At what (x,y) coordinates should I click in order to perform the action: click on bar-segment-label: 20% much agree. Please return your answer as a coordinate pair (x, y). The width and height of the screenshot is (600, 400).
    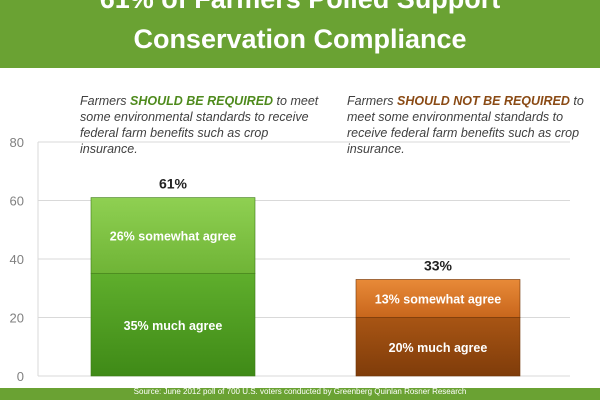
    Looking at the image, I should click on (438, 348).